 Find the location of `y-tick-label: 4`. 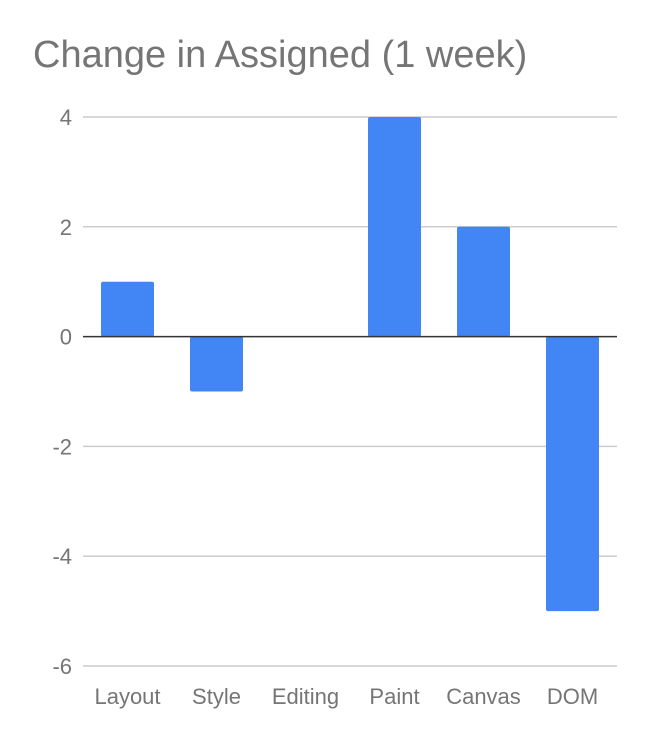

y-tick-label: 4 is located at coordinates (66, 117).